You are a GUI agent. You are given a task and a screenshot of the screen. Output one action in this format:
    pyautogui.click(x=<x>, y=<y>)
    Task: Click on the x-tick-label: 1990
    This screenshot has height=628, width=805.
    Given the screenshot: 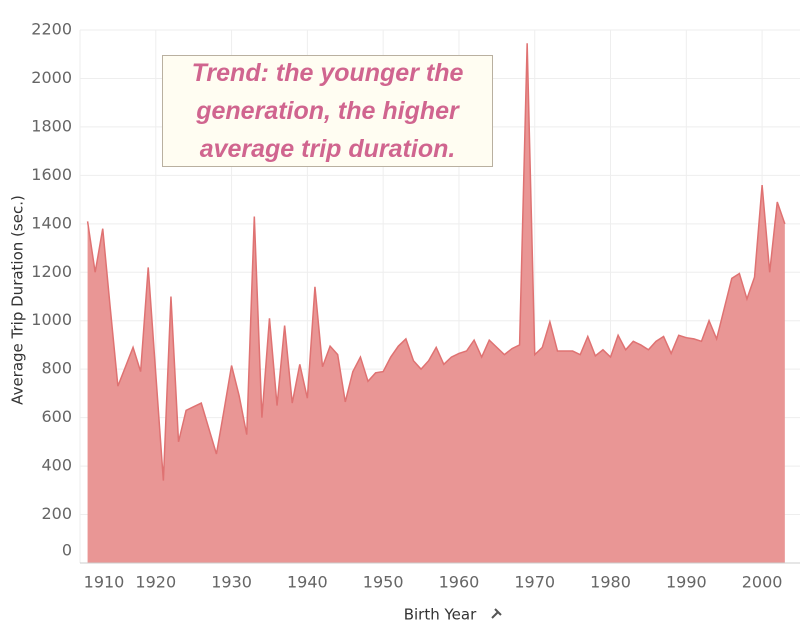 What is the action you would take?
    pyautogui.click(x=686, y=582)
    